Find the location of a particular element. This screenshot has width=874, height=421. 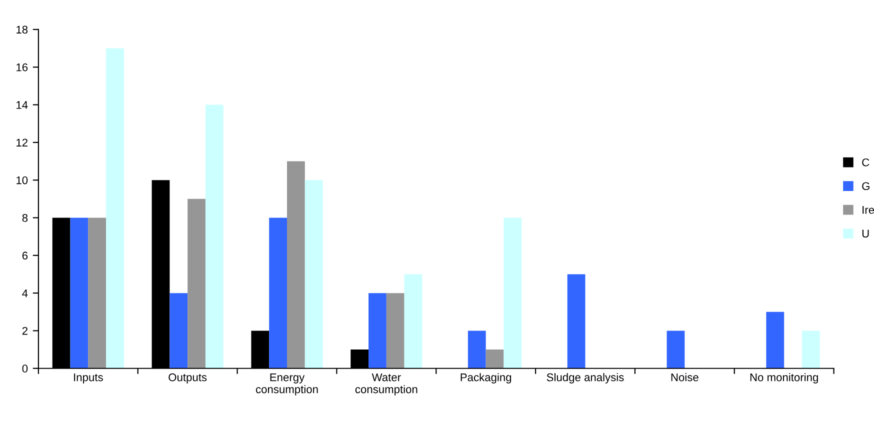

x-tick-label: Water consumption is located at coordinates (386, 385).